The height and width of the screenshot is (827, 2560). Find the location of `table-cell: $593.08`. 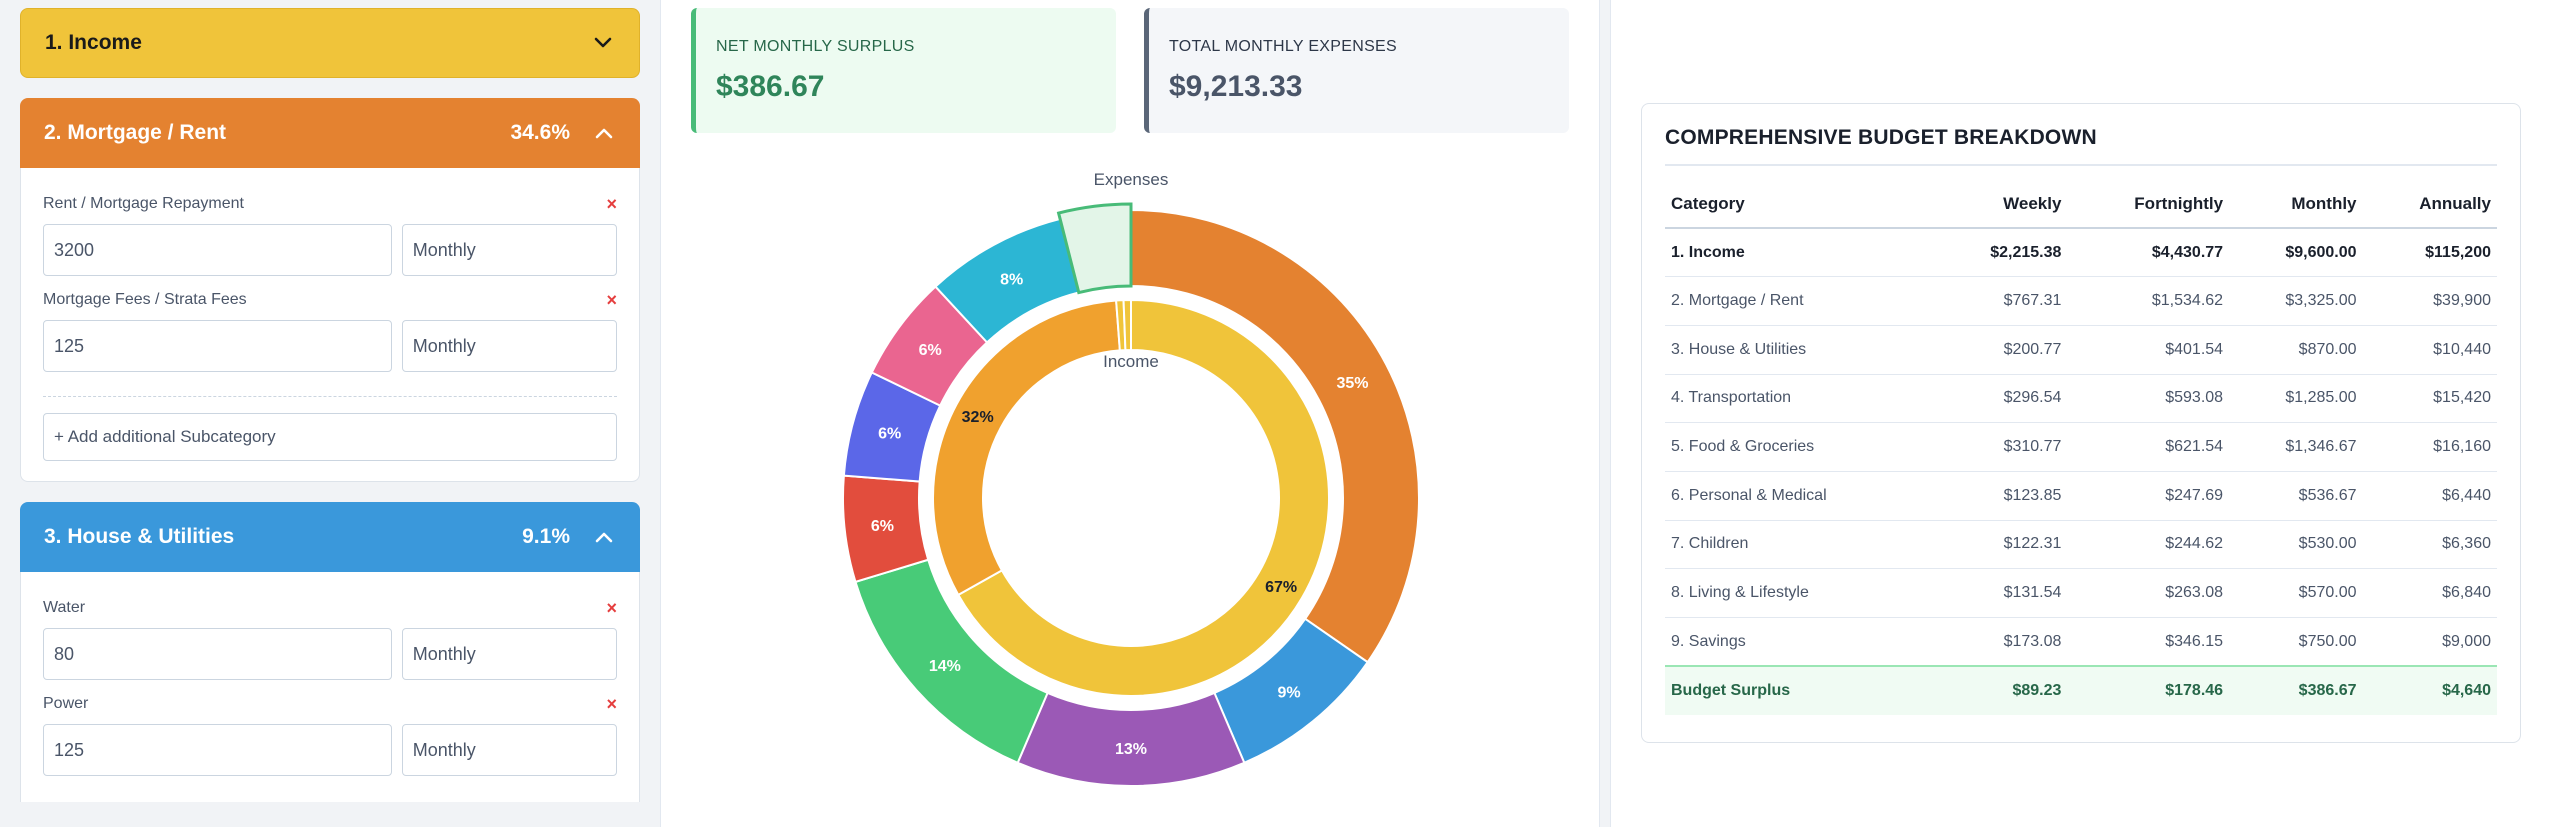

table-cell: $593.08 is located at coordinates (2148, 399).